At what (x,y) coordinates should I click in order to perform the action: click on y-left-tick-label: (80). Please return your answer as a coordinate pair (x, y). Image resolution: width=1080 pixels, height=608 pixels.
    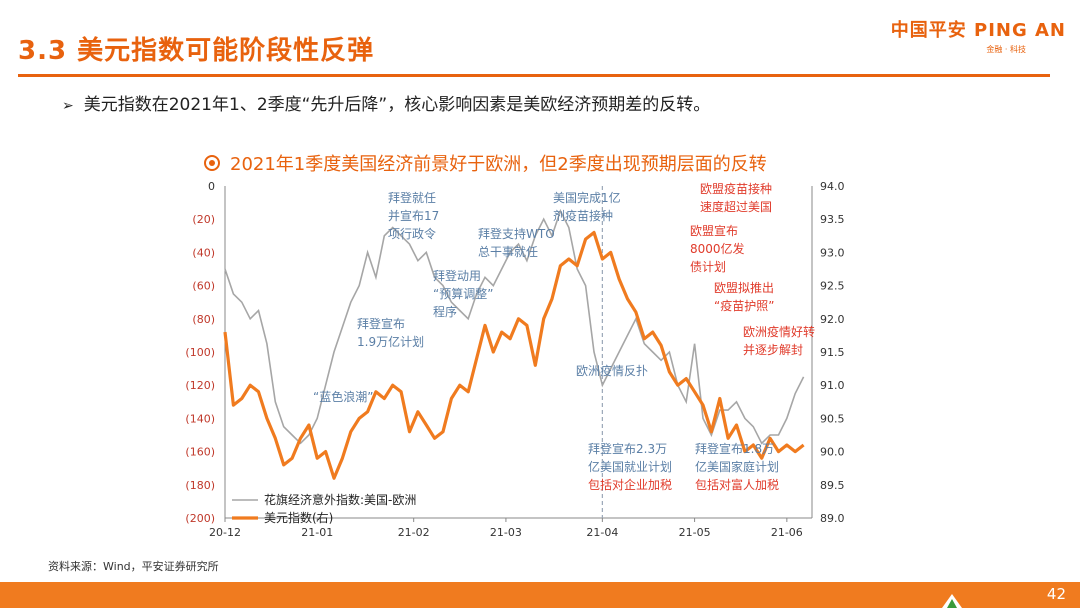
    Looking at the image, I should click on (203, 319).